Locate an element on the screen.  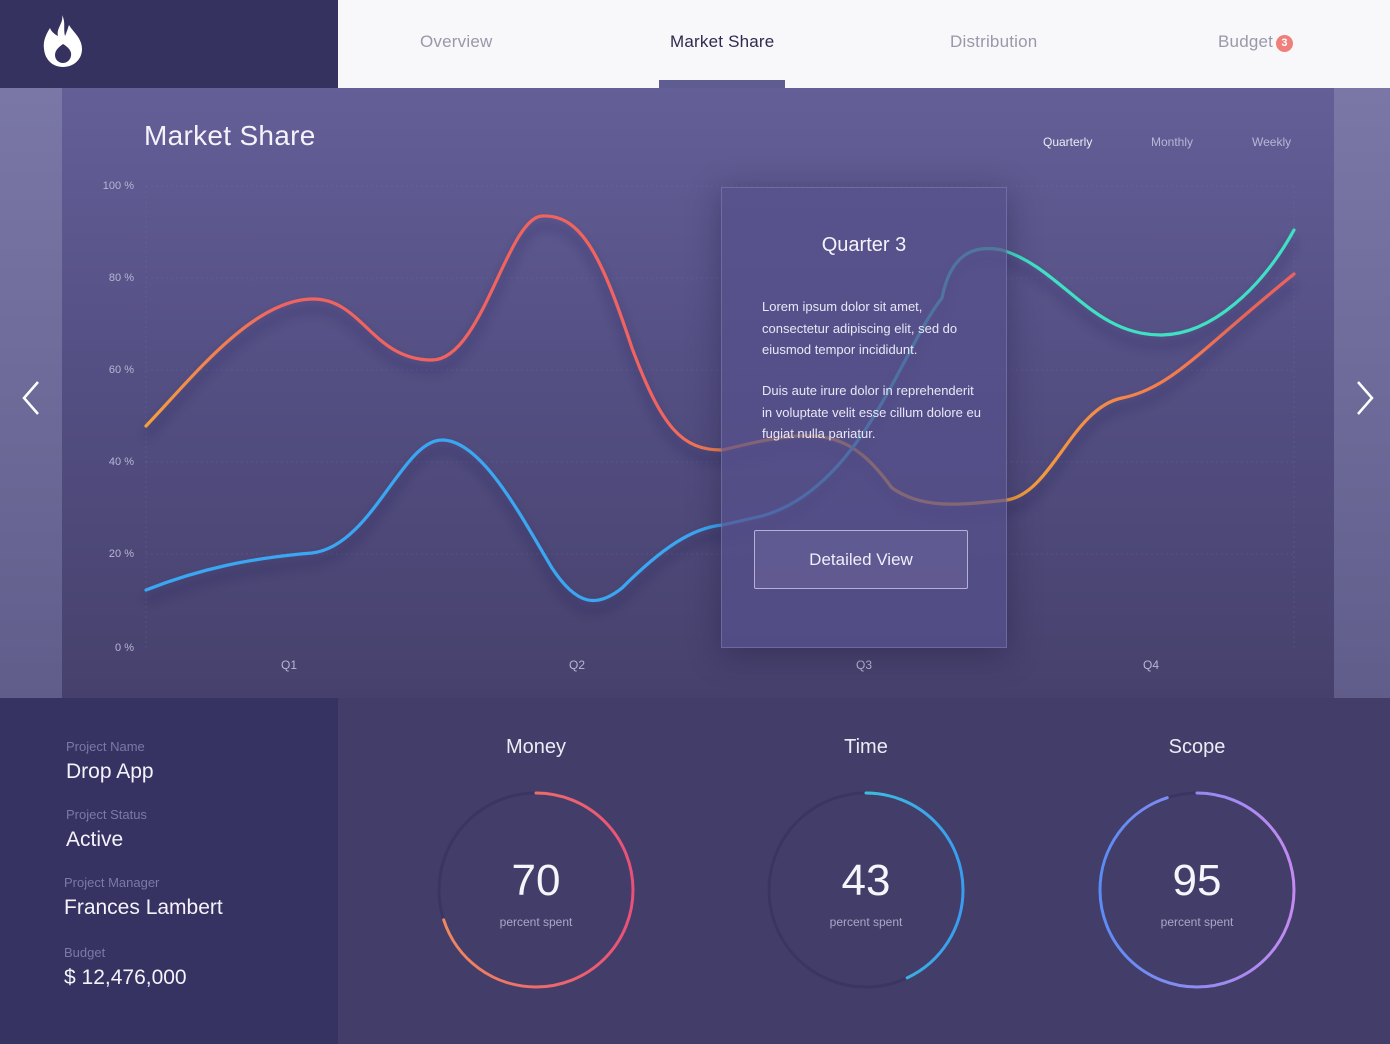
period-quarterly: Quarterly is located at coordinates (1068, 142).